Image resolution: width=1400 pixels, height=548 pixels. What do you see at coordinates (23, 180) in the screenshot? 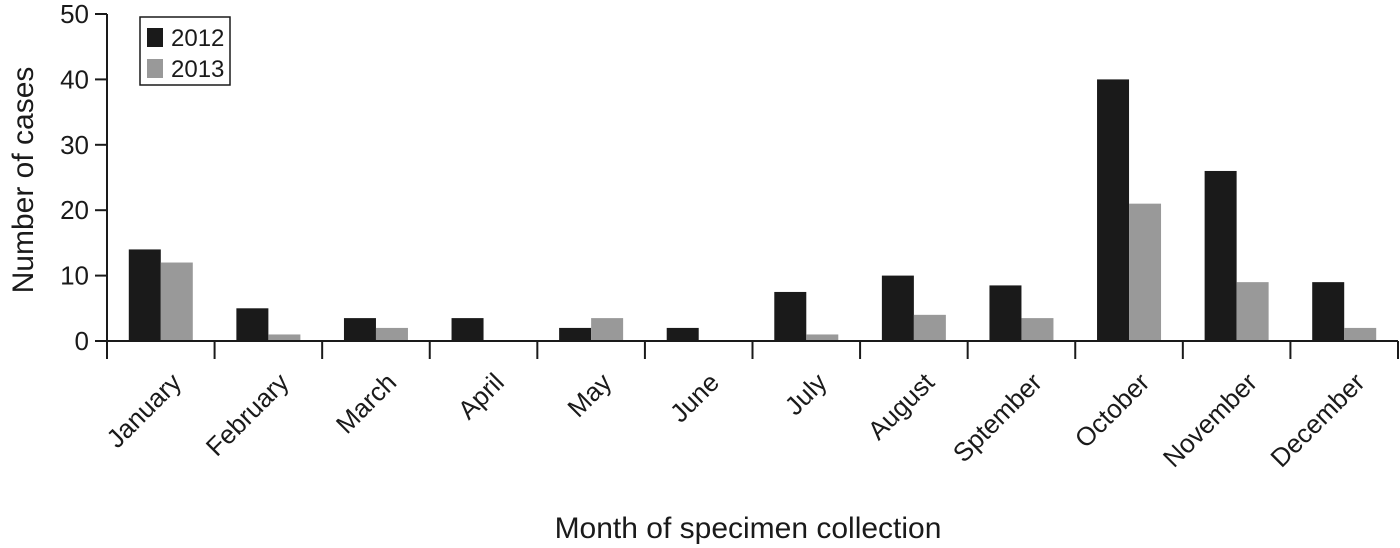
I see `y-axis-title: Number of cases` at bounding box center [23, 180].